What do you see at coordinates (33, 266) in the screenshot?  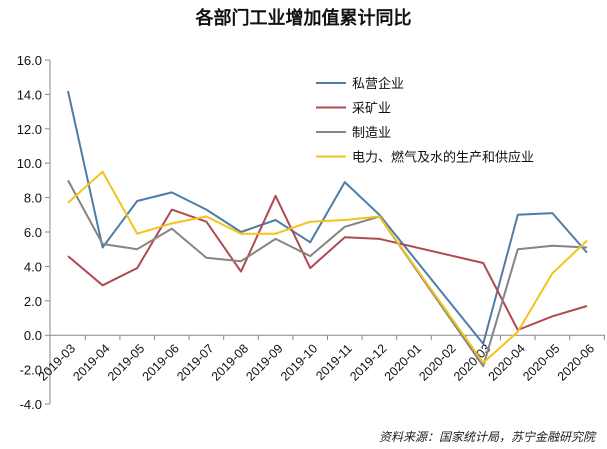 I see `y-tick-label: 4.0` at bounding box center [33, 266].